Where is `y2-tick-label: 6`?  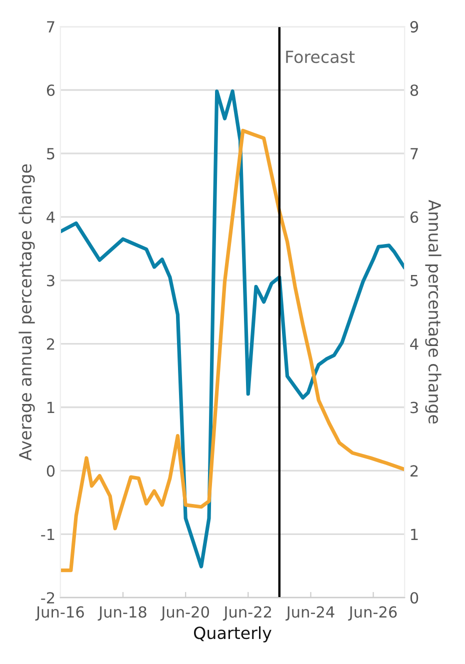
y2-tick-label: 6 is located at coordinates (414, 217).